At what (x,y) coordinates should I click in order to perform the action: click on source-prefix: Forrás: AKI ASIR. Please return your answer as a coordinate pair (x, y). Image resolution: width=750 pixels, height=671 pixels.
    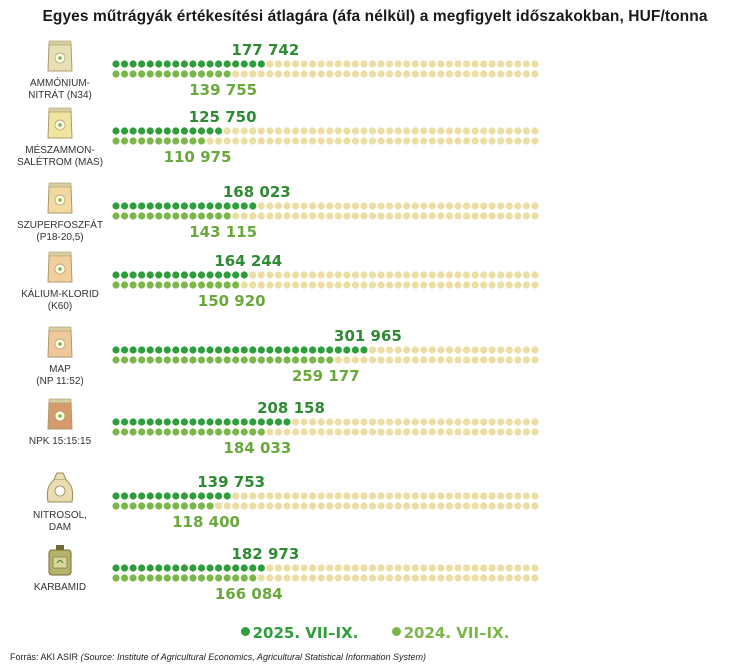
    Looking at the image, I should click on (45, 657).